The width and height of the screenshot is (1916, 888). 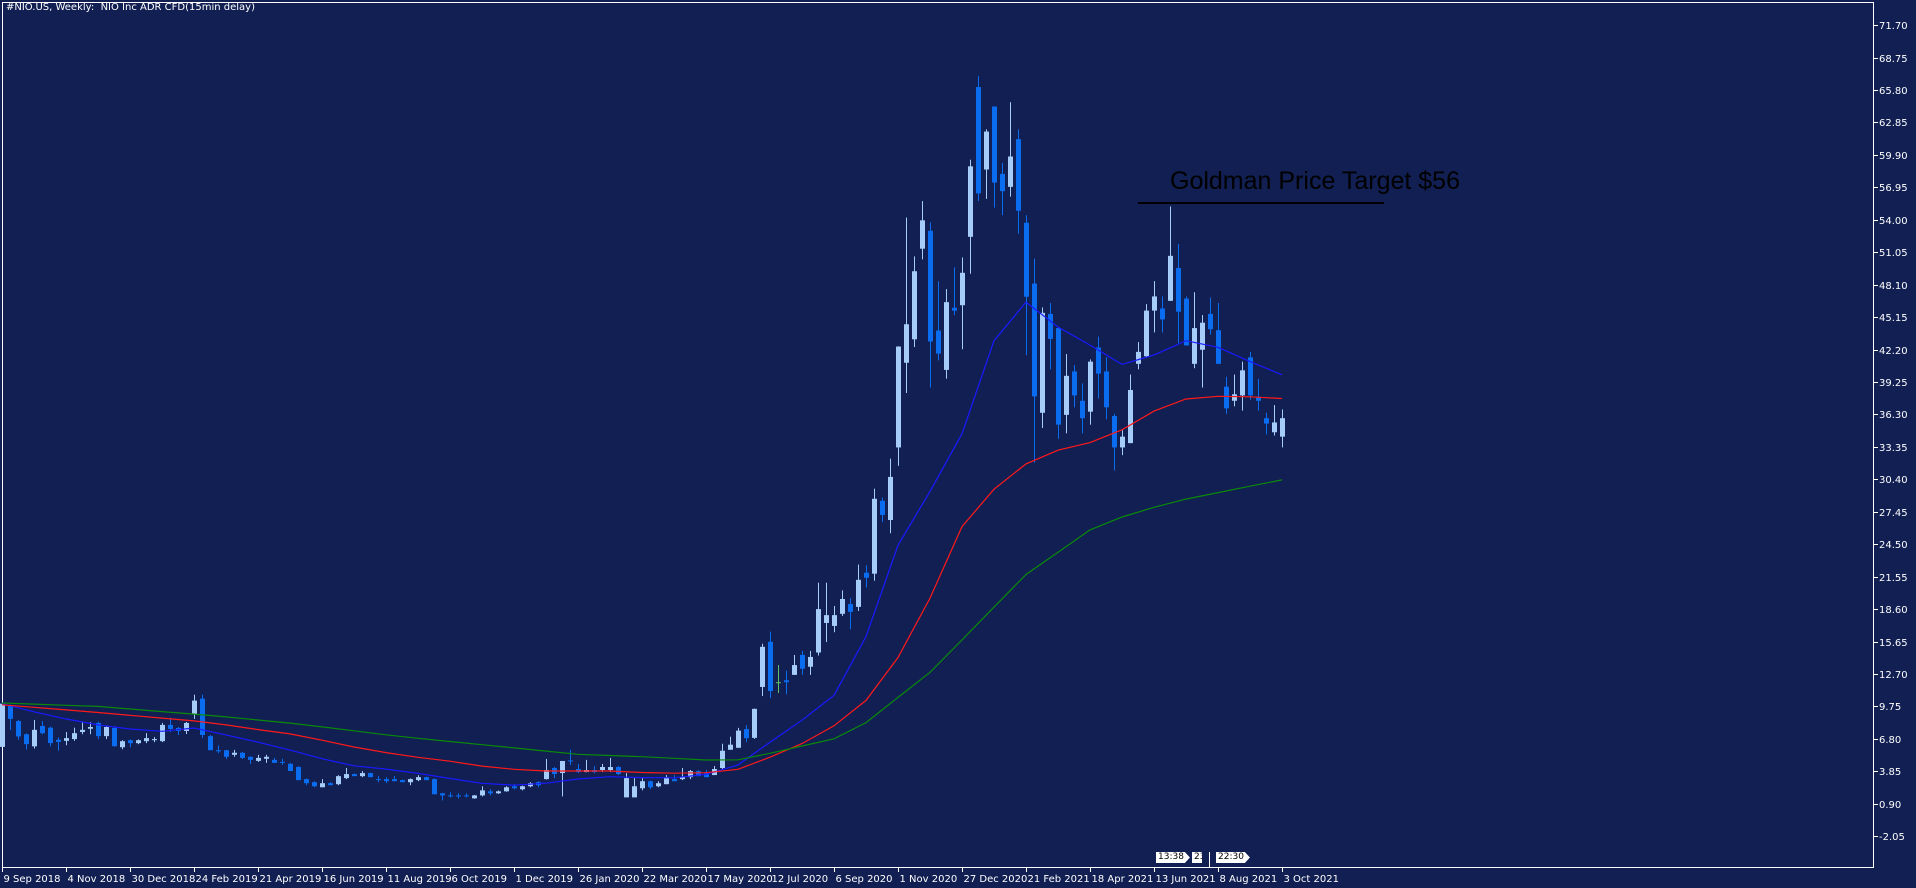 I want to click on time-marker-right: 22:30, so click(x=1233, y=857).